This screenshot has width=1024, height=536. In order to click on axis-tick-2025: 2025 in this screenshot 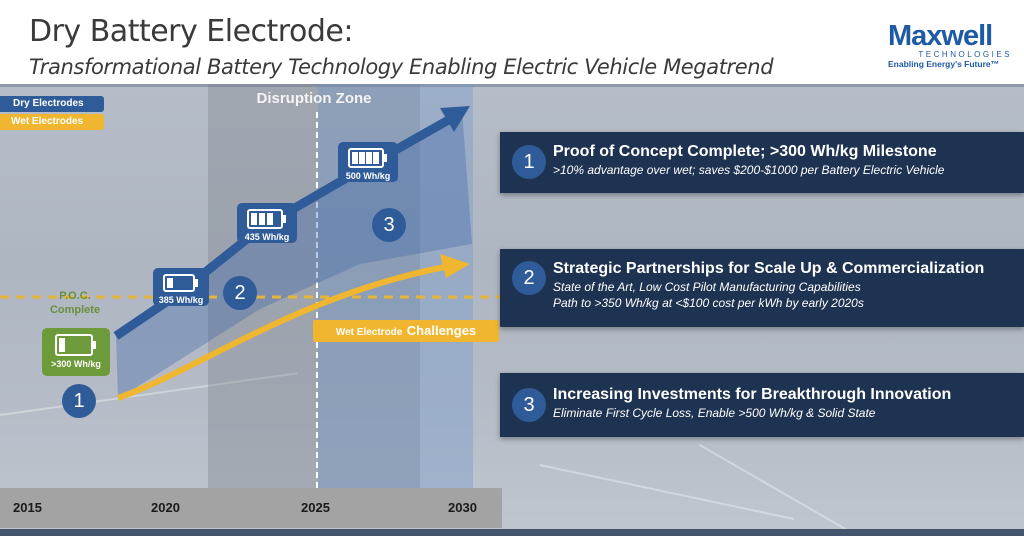, I will do `click(315, 507)`.